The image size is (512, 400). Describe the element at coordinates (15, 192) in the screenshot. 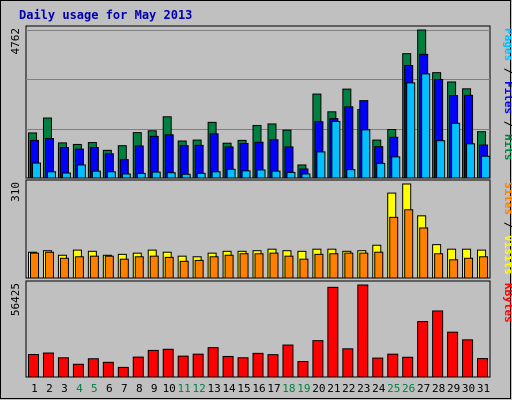

I see `y-max-label: 310` at that location.